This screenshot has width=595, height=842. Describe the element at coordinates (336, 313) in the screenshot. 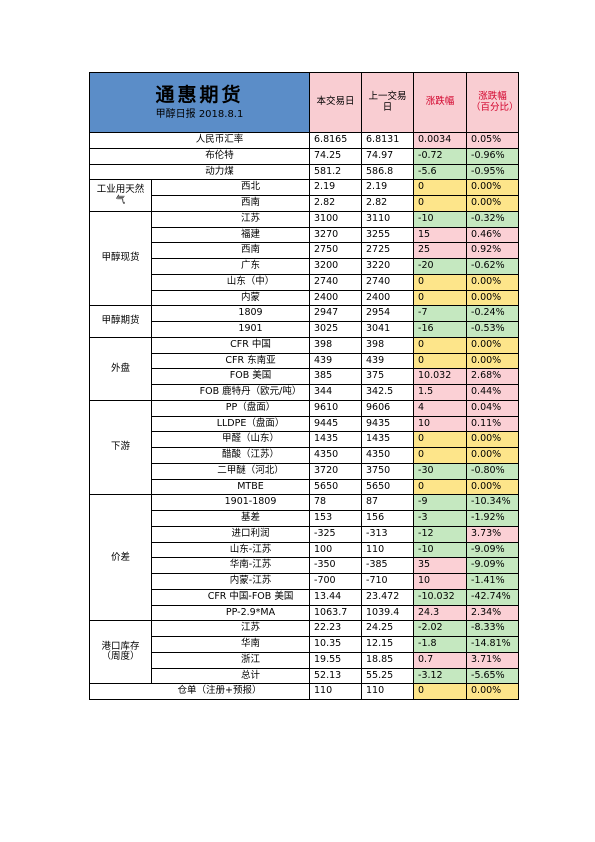

I see `today-value: 2947` at that location.